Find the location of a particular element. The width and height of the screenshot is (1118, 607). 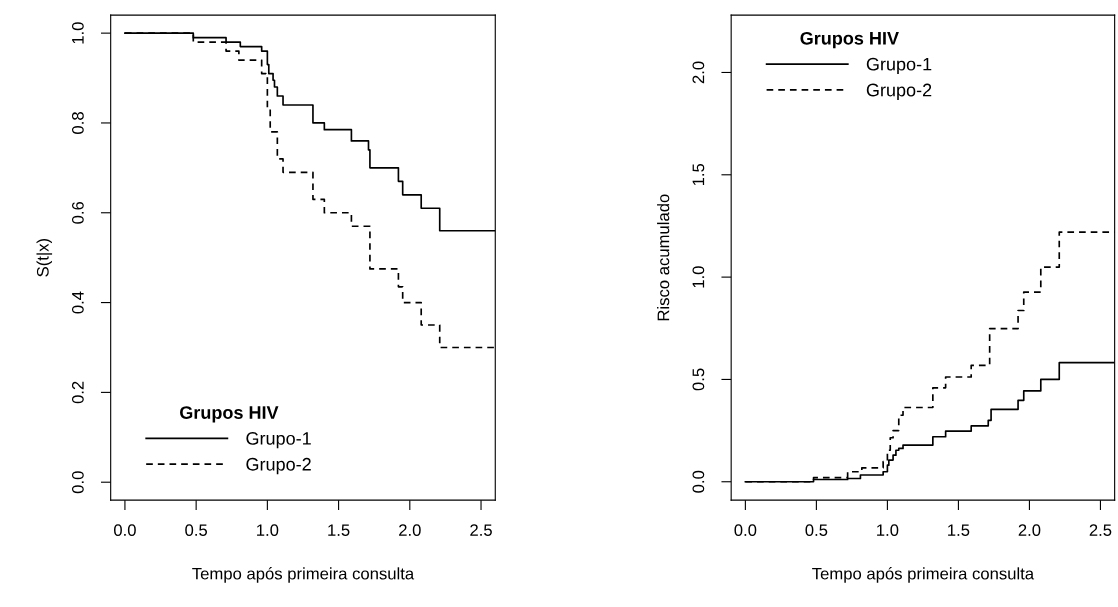

y-tick-label: 0.4 is located at coordinates (77, 302).